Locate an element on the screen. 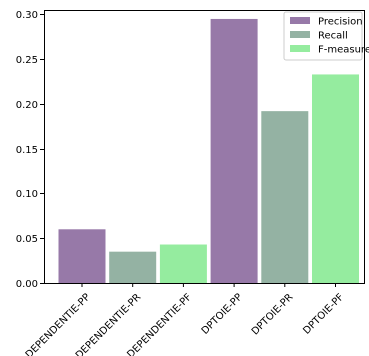  legend-swatch-recall is located at coordinates (300, 34).